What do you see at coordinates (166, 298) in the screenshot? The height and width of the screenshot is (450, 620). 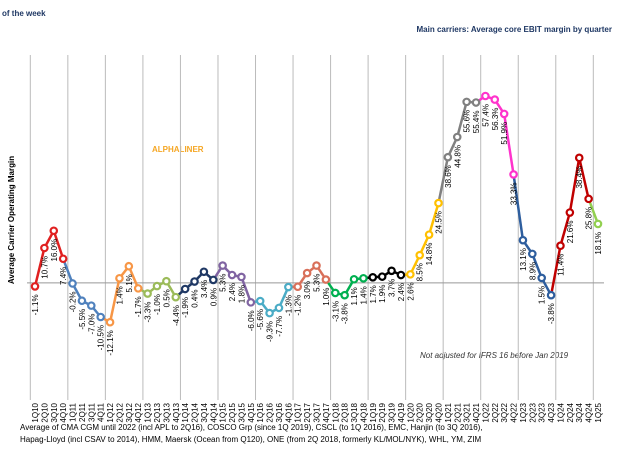 I see `value-label: 0.5%` at bounding box center [166, 298].